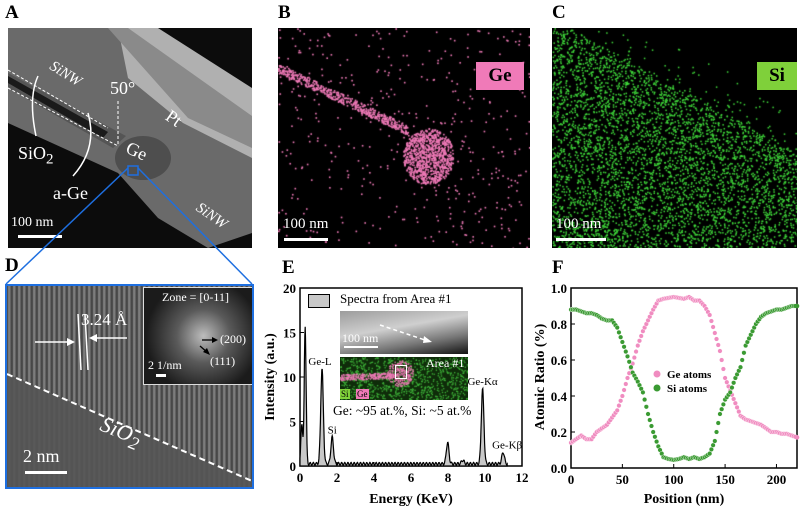 This screenshot has height=510, width=800. What do you see at coordinates (306, 224) in the screenshot?
I see `scale-bar-label-b: 100 nm` at bounding box center [306, 224].